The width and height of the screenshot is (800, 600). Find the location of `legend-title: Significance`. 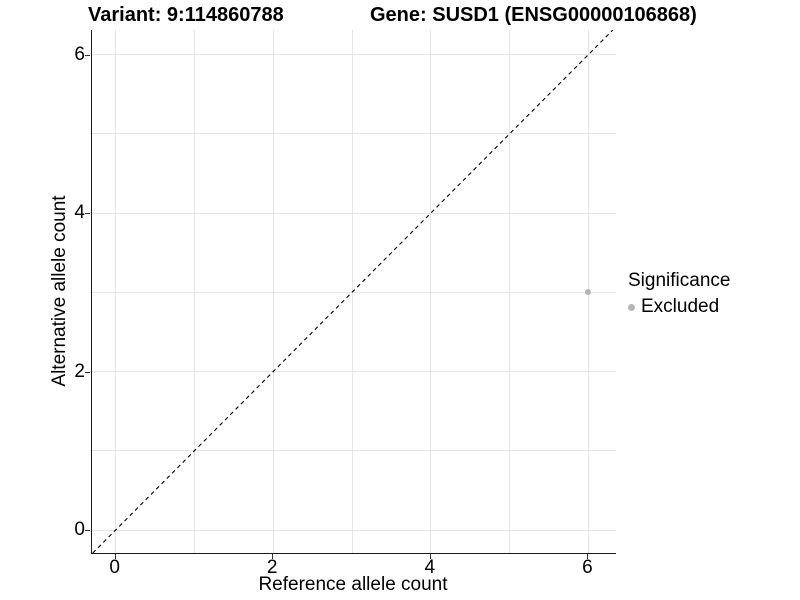

legend-title: Significance is located at coordinates (679, 280).